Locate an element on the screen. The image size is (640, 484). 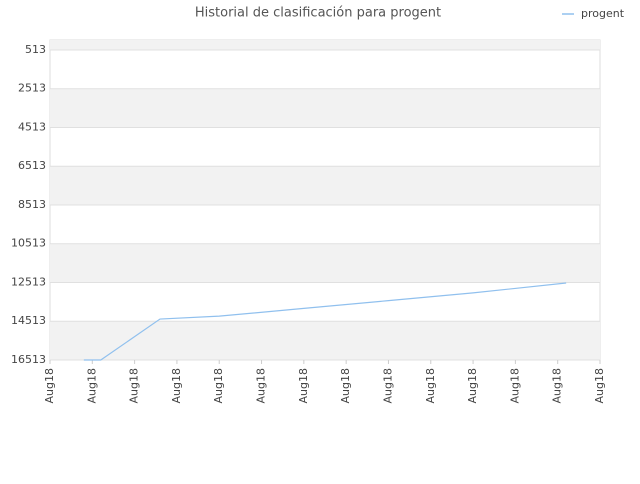
legend-label: progent is located at coordinates (603, 13).